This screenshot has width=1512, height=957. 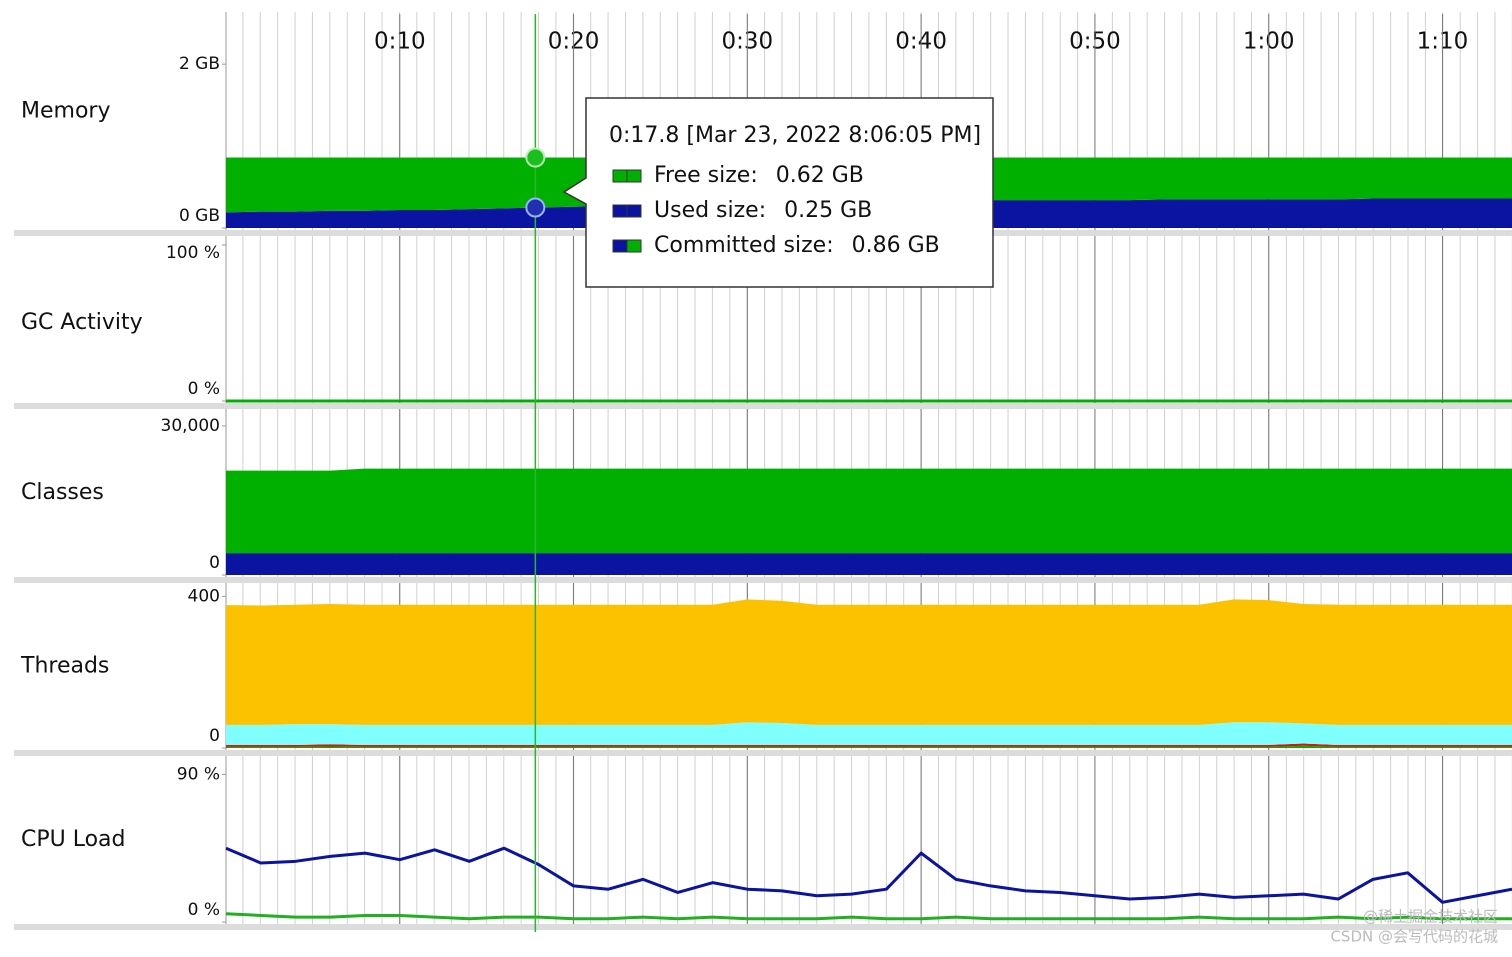 I want to click on used-marker, so click(x=535, y=207).